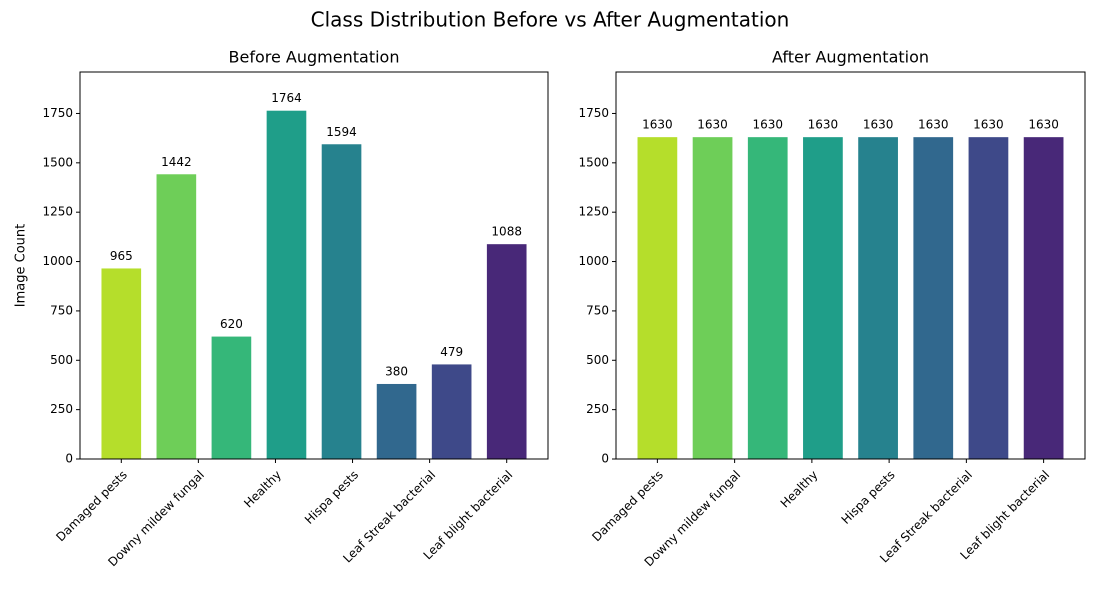  I want to click on value-label: 965, so click(121, 256).